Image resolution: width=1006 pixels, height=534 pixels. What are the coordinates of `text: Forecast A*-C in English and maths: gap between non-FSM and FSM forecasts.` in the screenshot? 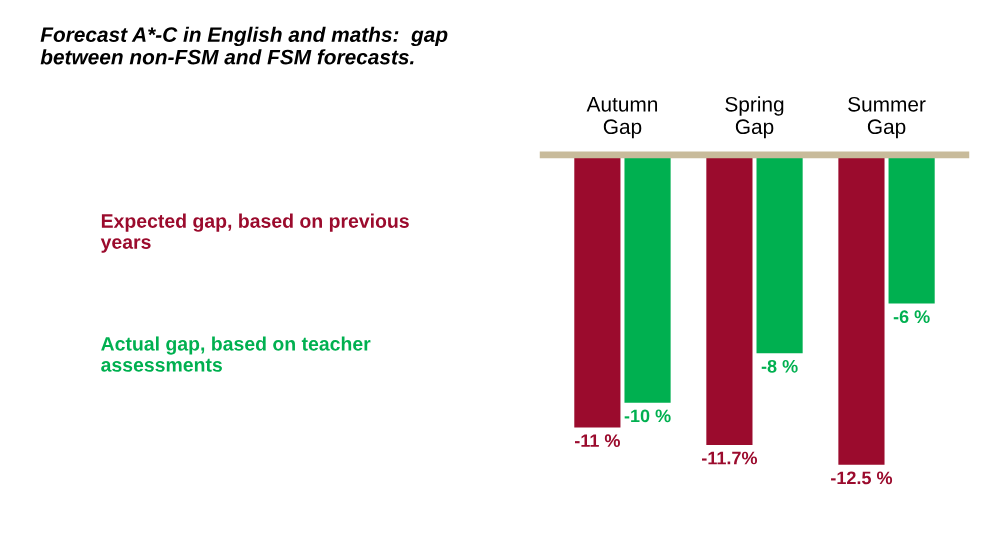 It's located at (244, 45).